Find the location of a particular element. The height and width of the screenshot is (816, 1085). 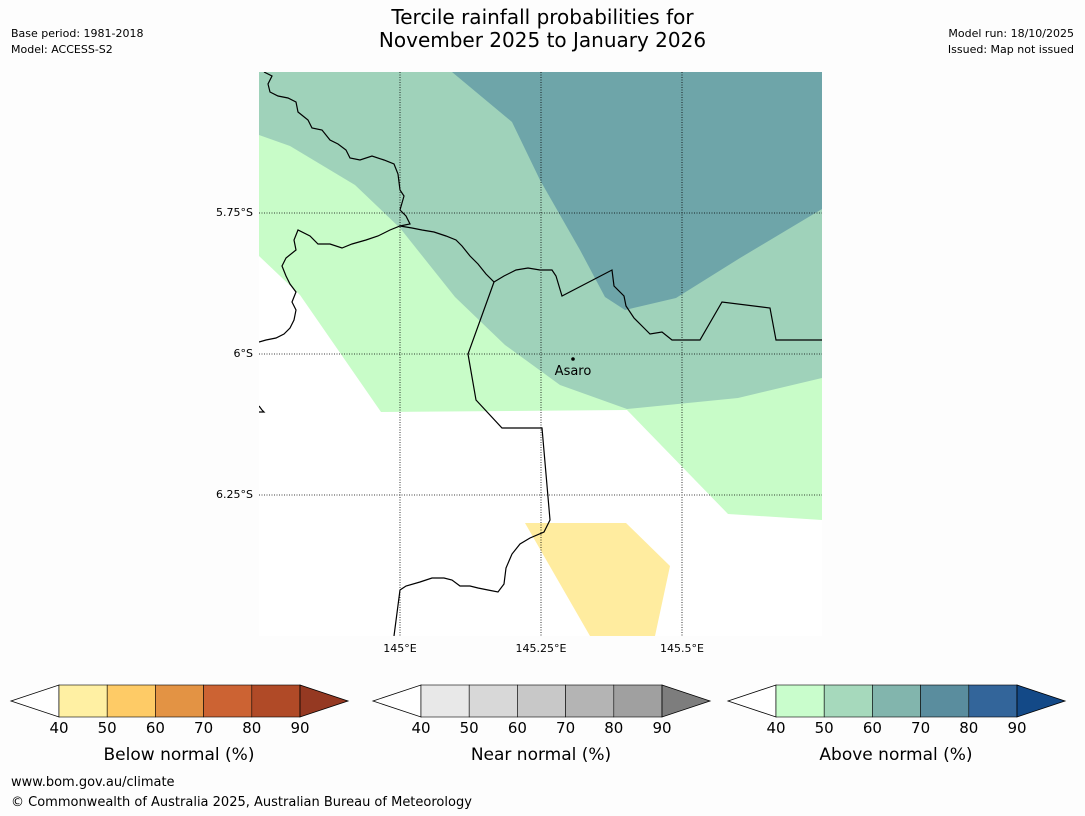

issued-status: Issued: Map not issued is located at coordinates (1010, 49).